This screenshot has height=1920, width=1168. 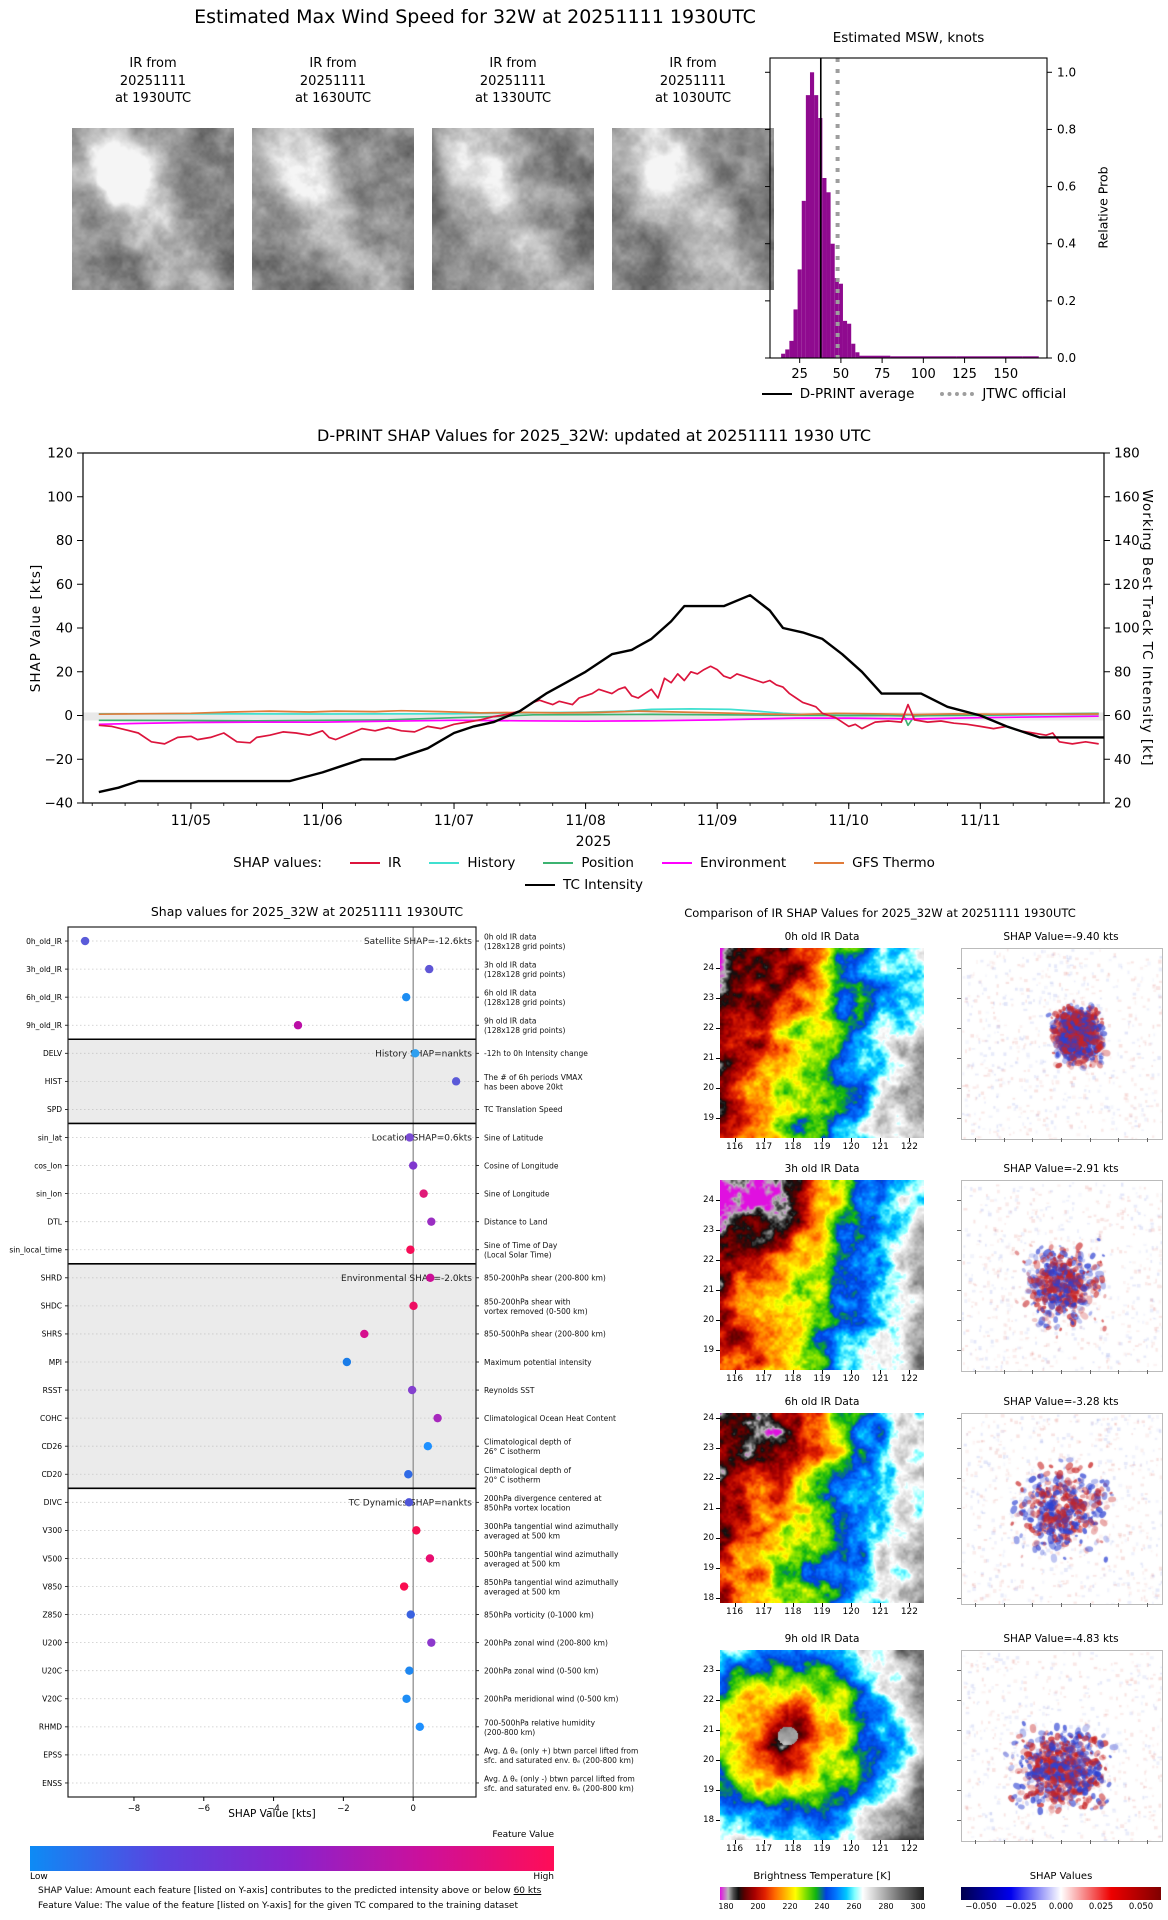 What do you see at coordinates (134, 1809) in the screenshot?
I see `svg-text: −8` at bounding box center [134, 1809].